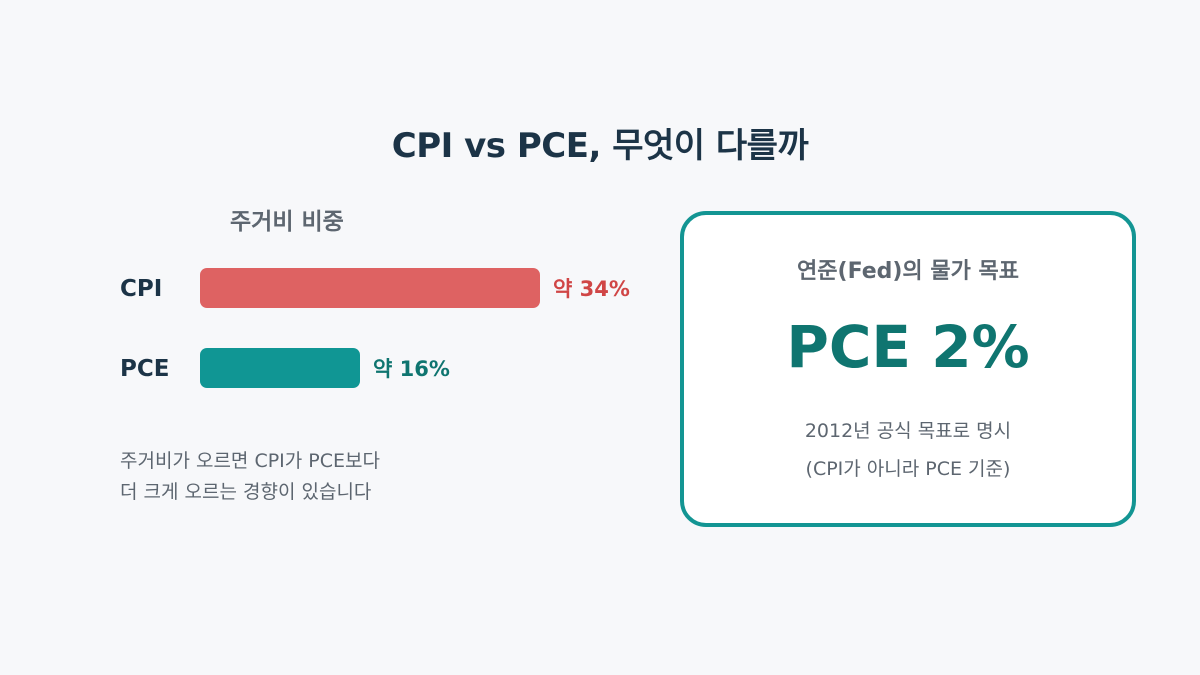  I want to click on bar-pce, so click(280, 368).